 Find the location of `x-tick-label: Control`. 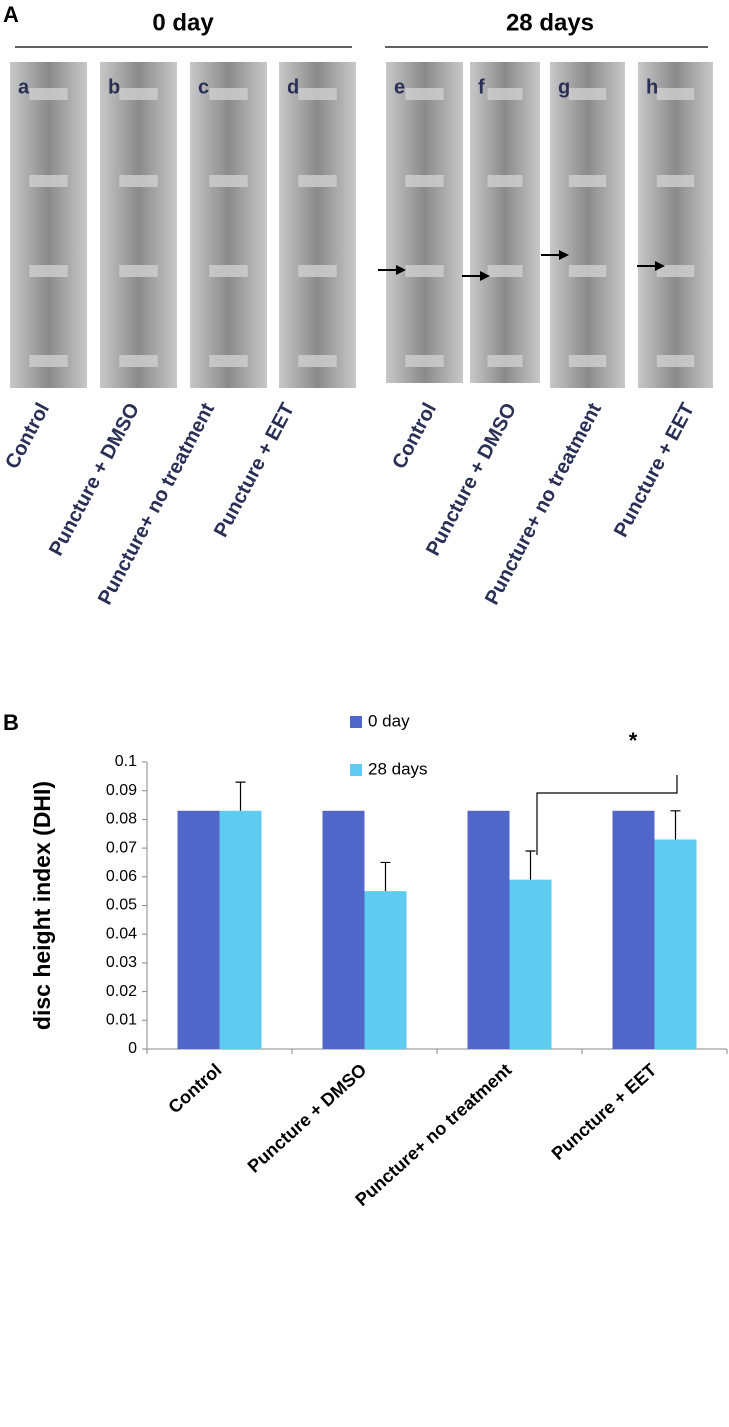

x-tick-label: Control is located at coordinates (194, 1089).